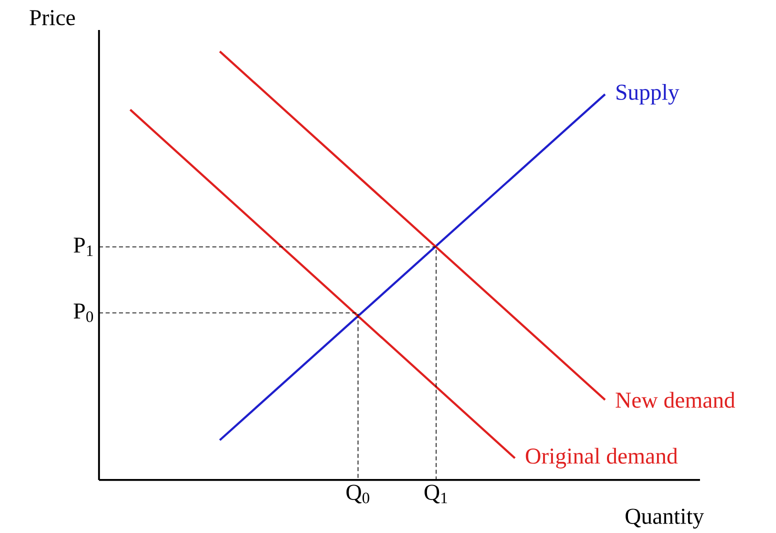 The width and height of the screenshot is (776, 533). What do you see at coordinates (52, 18) in the screenshot?
I see `y-axis-title: Price` at bounding box center [52, 18].